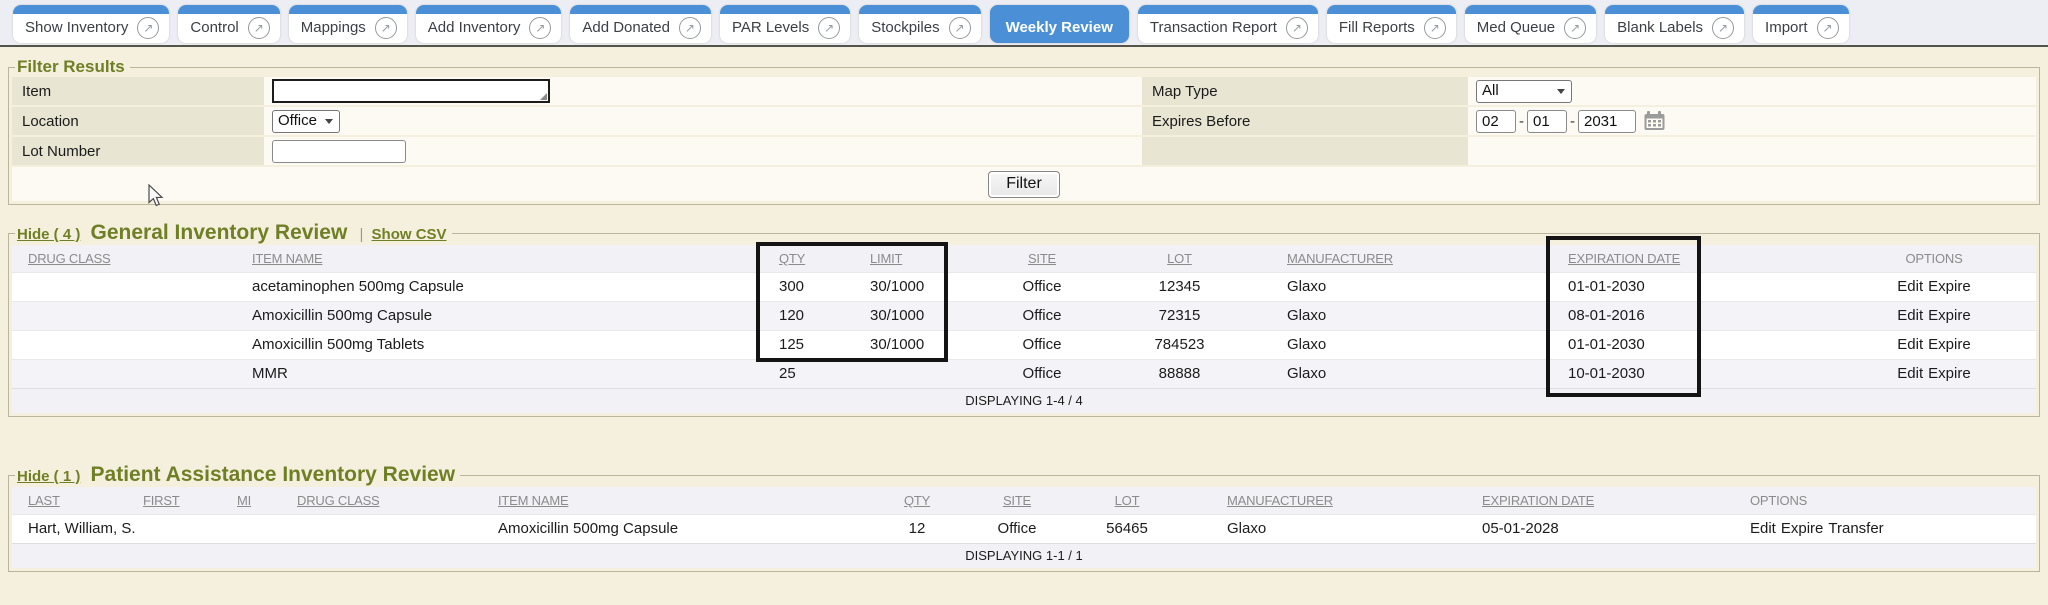 The image size is (2048, 605). I want to click on cell-expiration: 10-01-2030, so click(1606, 373).